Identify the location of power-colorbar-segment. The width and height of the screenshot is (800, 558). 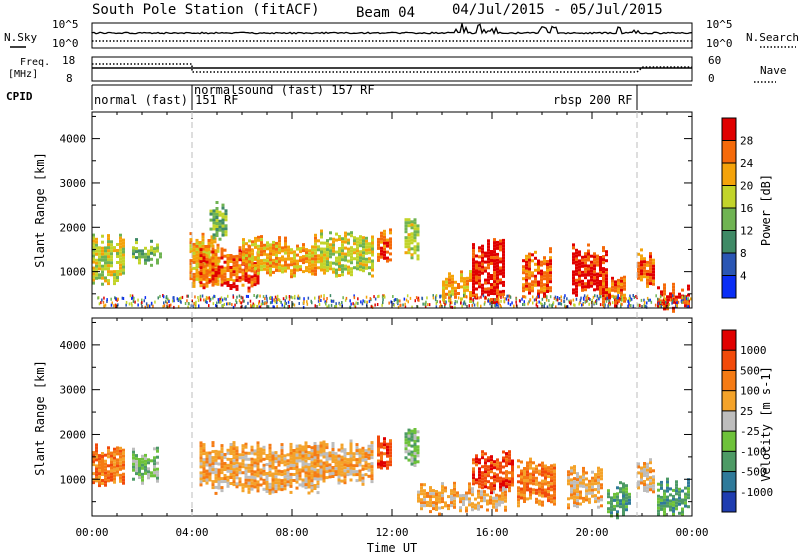
(729, 151).